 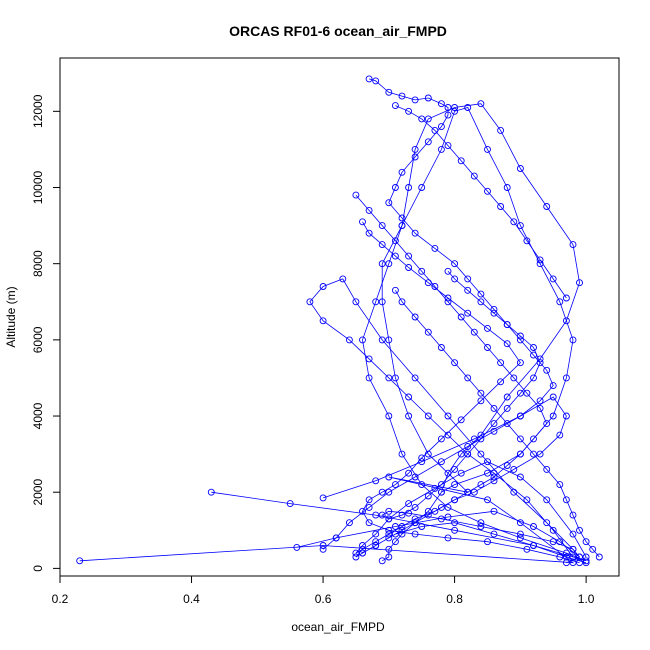 What do you see at coordinates (46, 333) in the screenshot?
I see `y-axis: 0 2000 4000 6000 8000 10000 12000` at bounding box center [46, 333].